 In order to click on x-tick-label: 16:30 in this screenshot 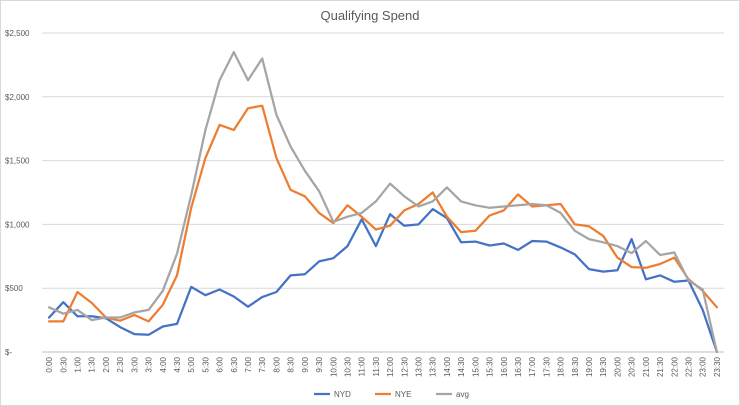, I will do `click(518, 366)`.